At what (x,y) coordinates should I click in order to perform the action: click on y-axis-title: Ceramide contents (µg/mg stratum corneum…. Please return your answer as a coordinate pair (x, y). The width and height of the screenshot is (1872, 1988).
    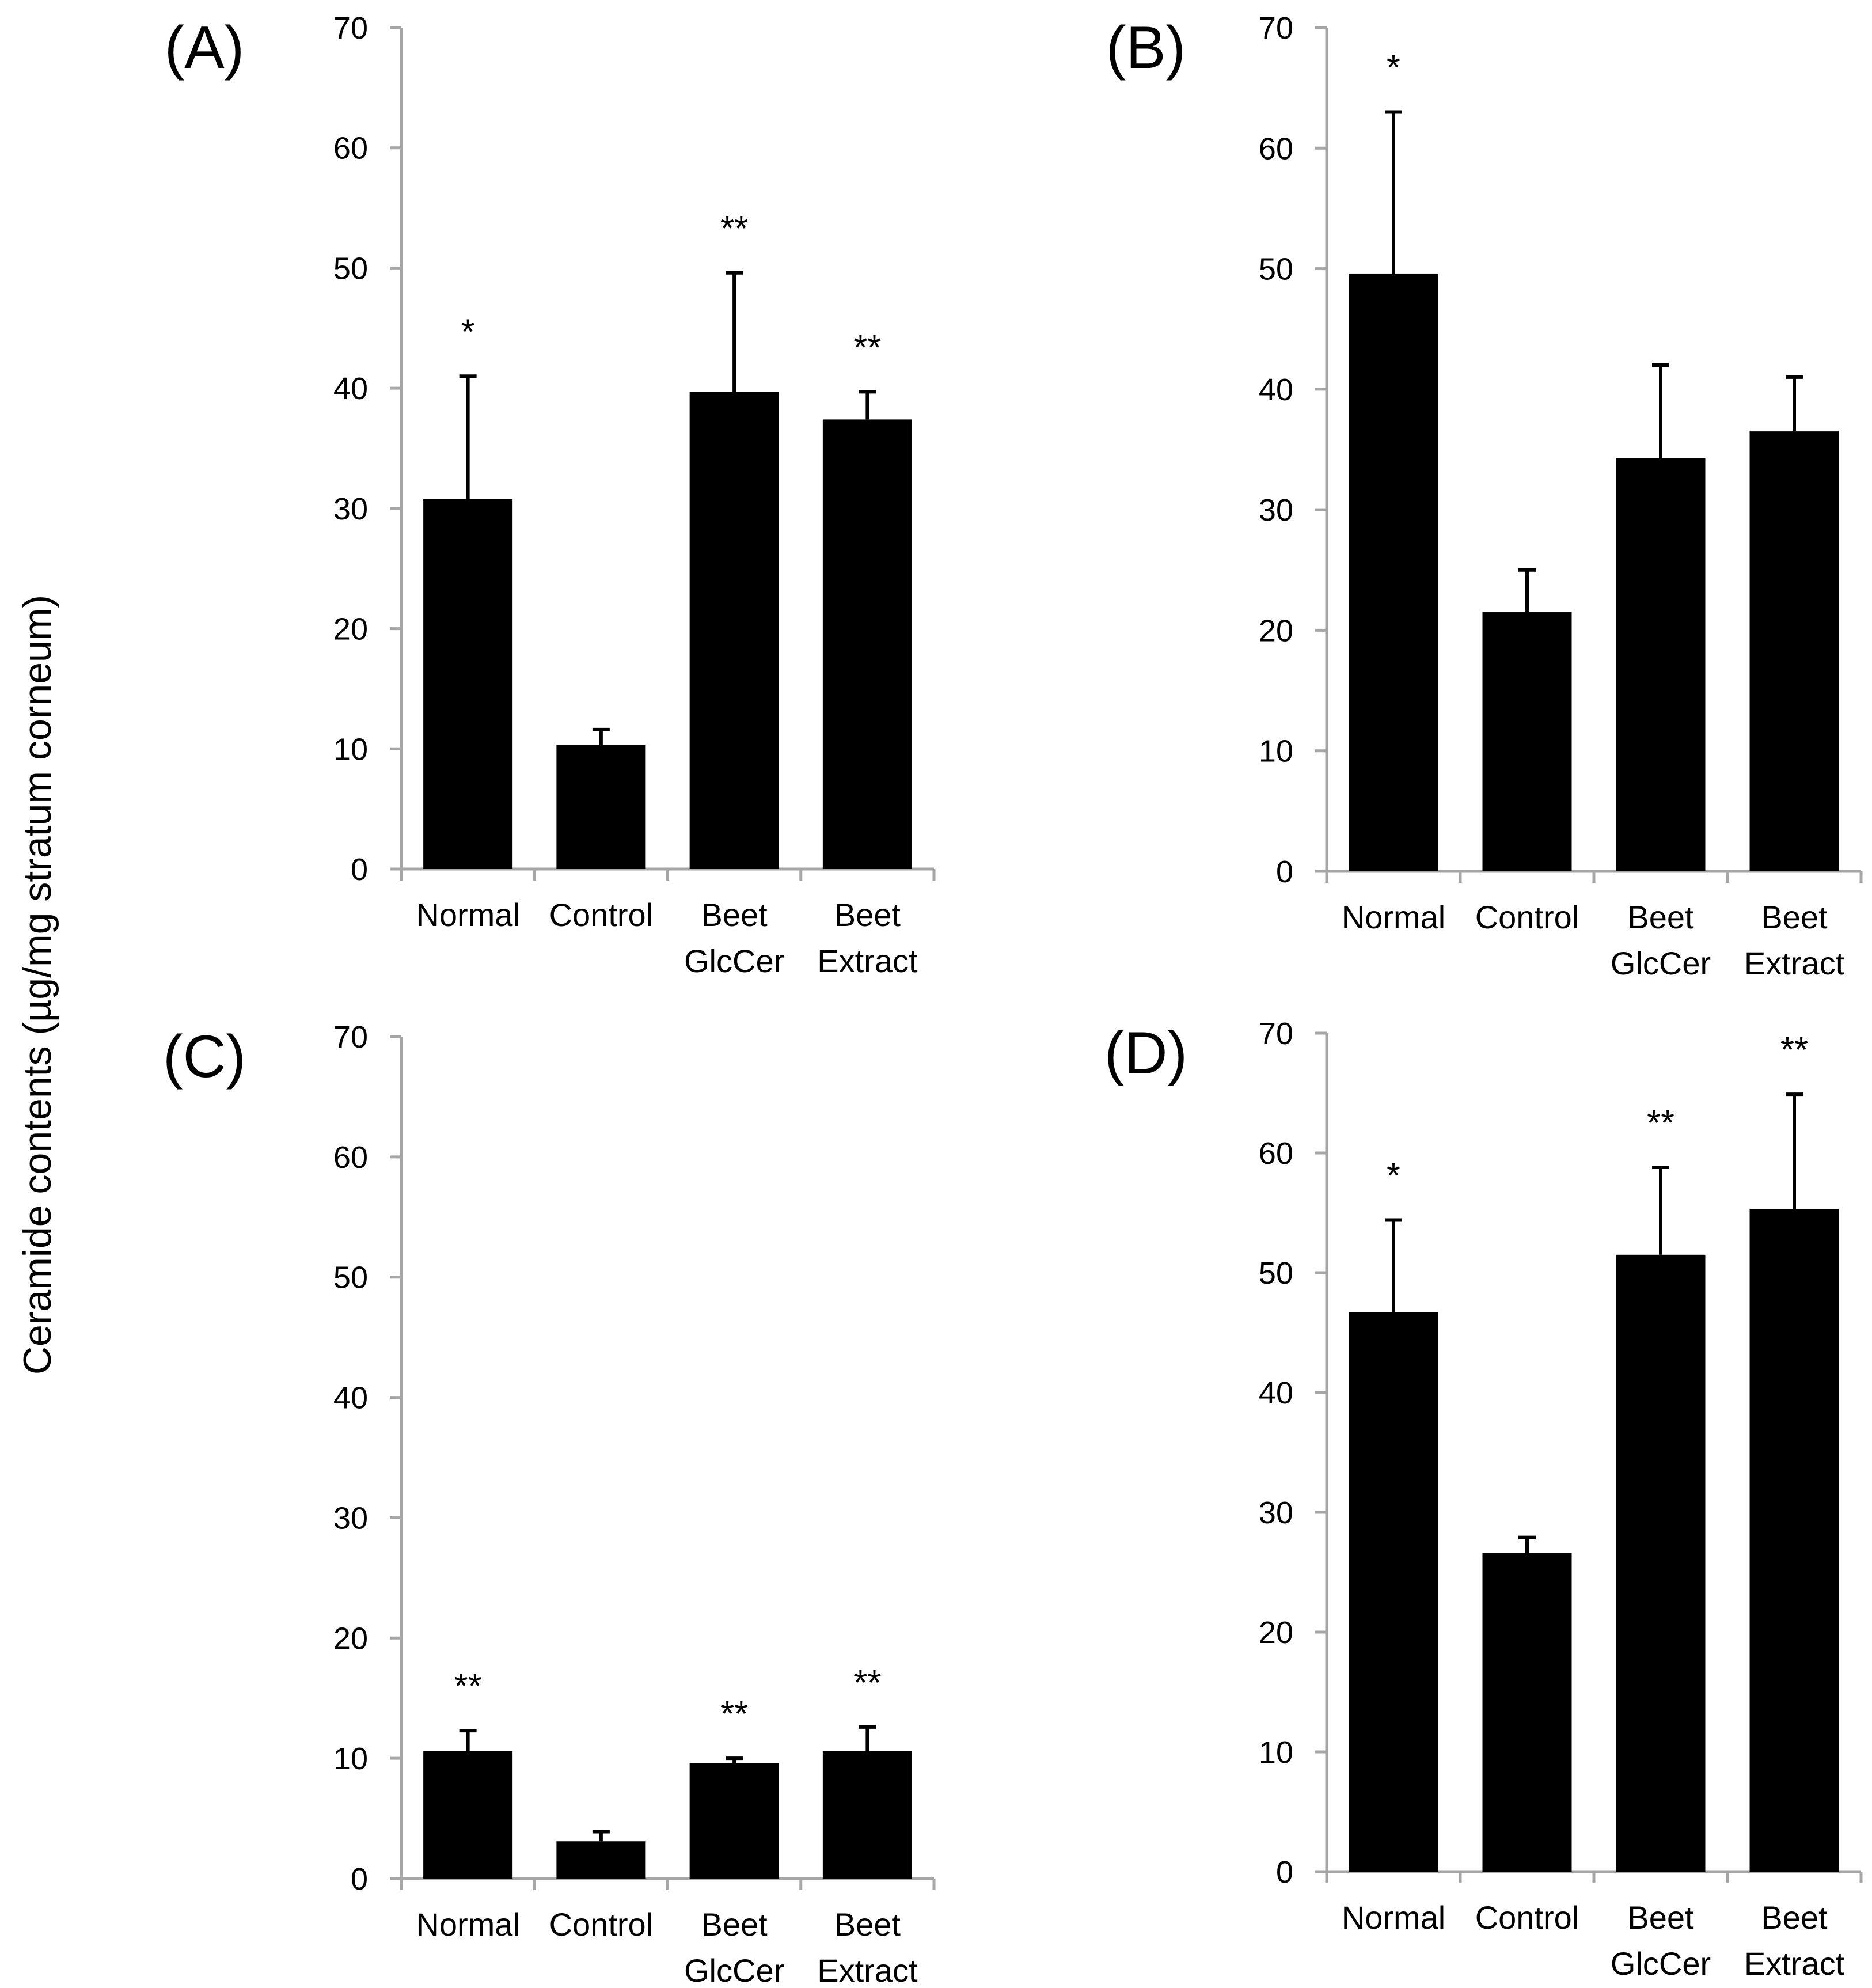
    Looking at the image, I should click on (37, 985).